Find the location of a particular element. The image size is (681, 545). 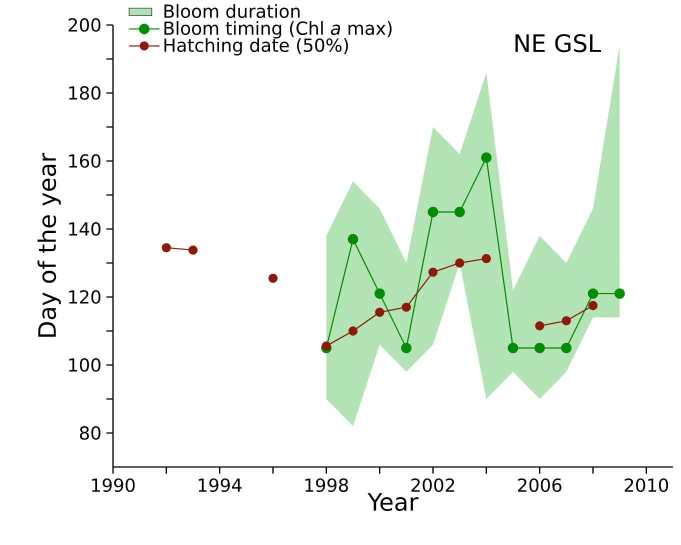

legend-label: Hatching date (50%) is located at coordinates (256, 47).